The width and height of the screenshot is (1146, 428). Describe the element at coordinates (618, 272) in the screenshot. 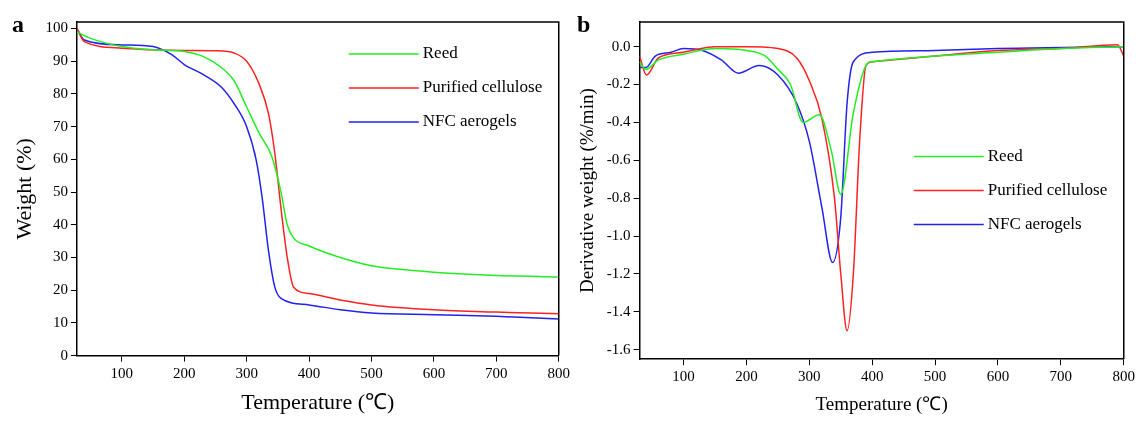

I see `y-tick-label: -1.2` at that location.